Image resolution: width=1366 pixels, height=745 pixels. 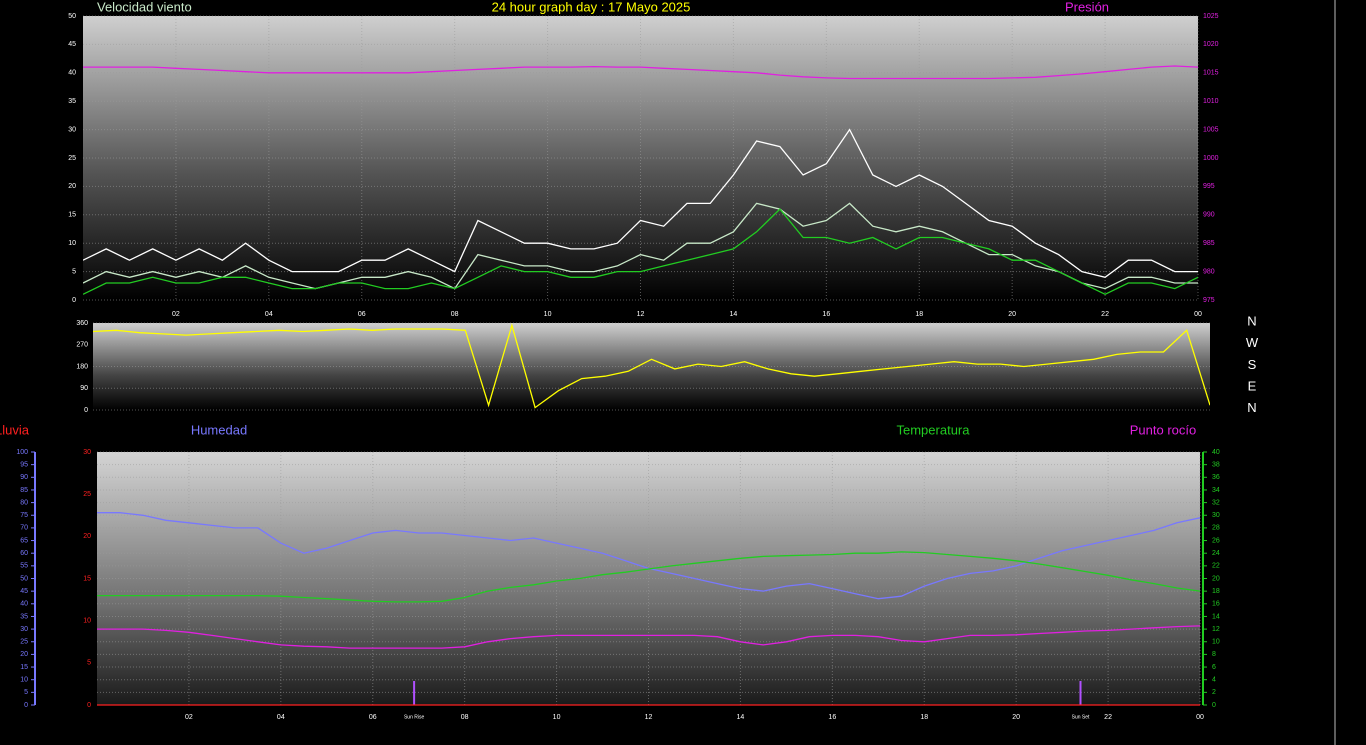 What do you see at coordinates (1209, 300) in the screenshot?
I see `y2-tick-label: 975` at bounding box center [1209, 300].